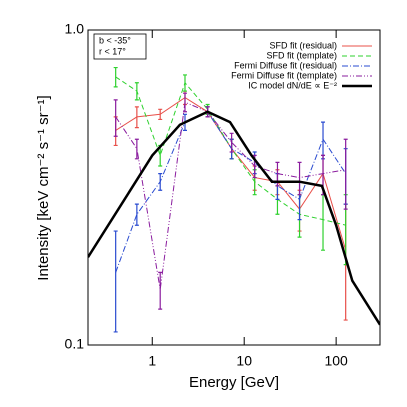 The height and width of the screenshot is (407, 407). What do you see at coordinates (234, 382) in the screenshot?
I see `x-axis-label: Energy [GeV]` at bounding box center [234, 382].